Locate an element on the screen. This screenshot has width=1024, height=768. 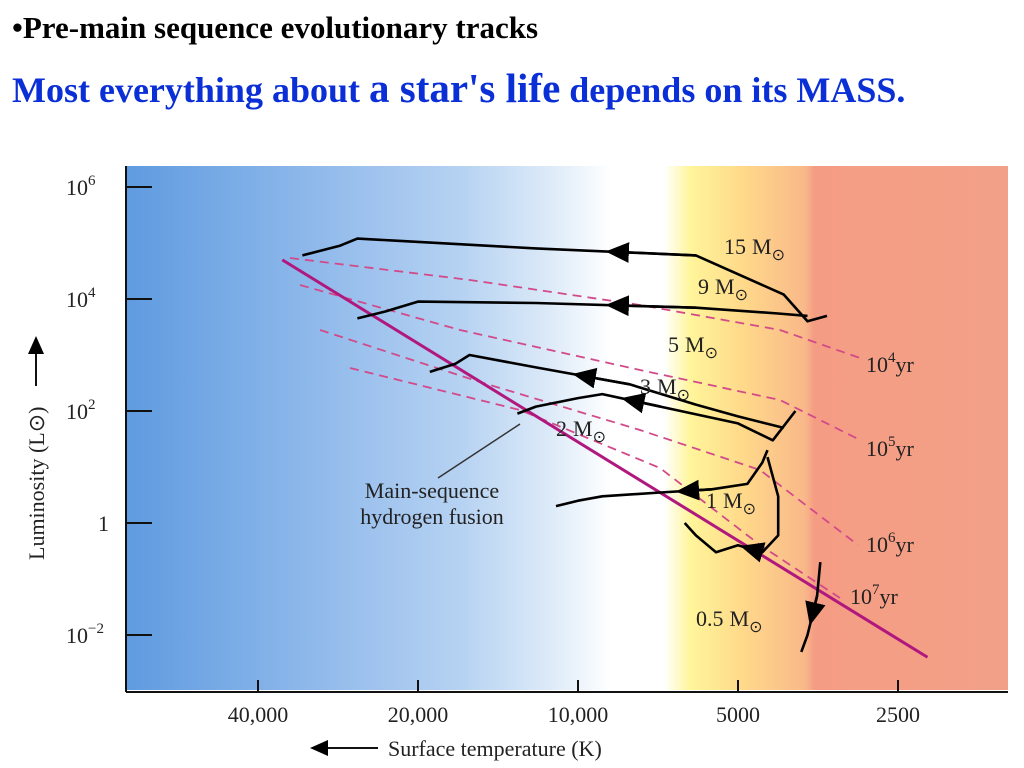
isochrone-label: 105yr is located at coordinates (890, 447).